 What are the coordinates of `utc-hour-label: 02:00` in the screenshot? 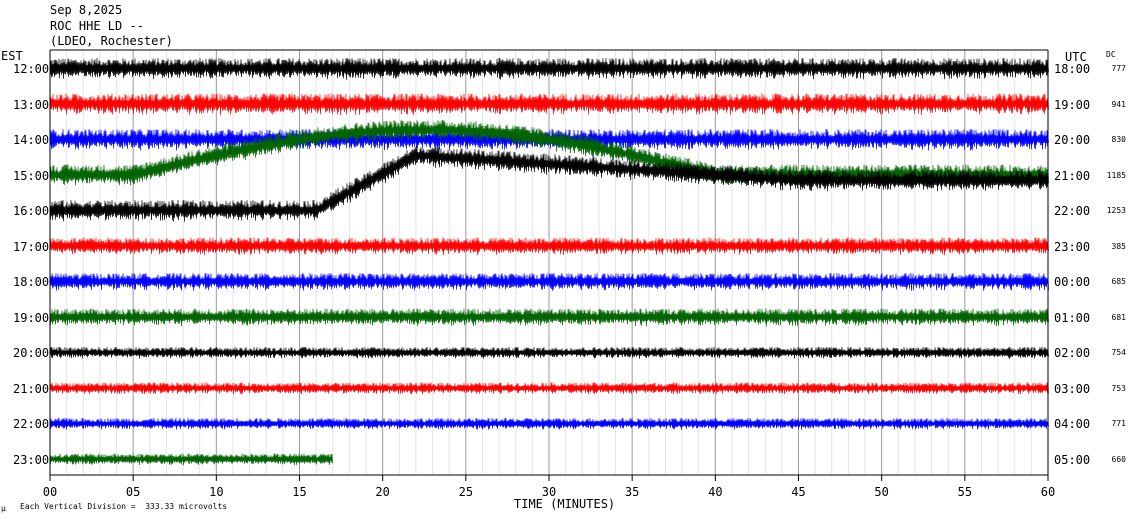 It's located at (1072, 353).